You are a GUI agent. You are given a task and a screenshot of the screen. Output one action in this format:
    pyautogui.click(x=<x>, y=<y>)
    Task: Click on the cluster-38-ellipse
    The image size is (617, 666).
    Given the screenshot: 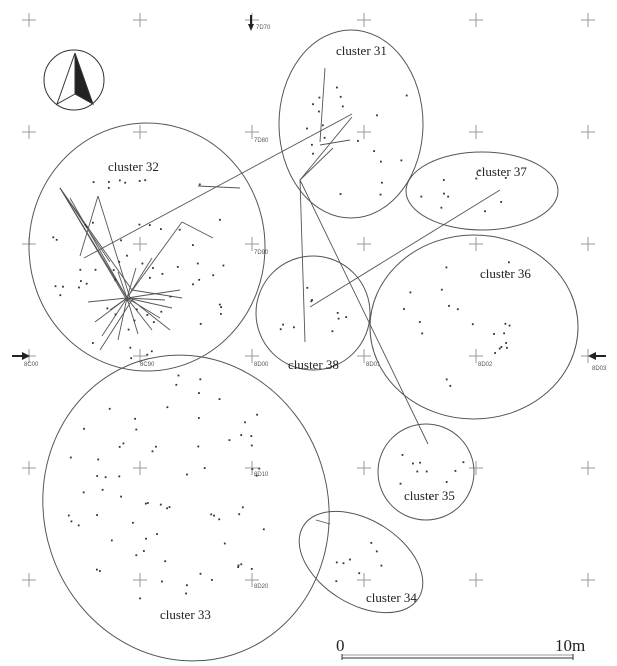 What is the action you would take?
    pyautogui.click(x=313, y=313)
    